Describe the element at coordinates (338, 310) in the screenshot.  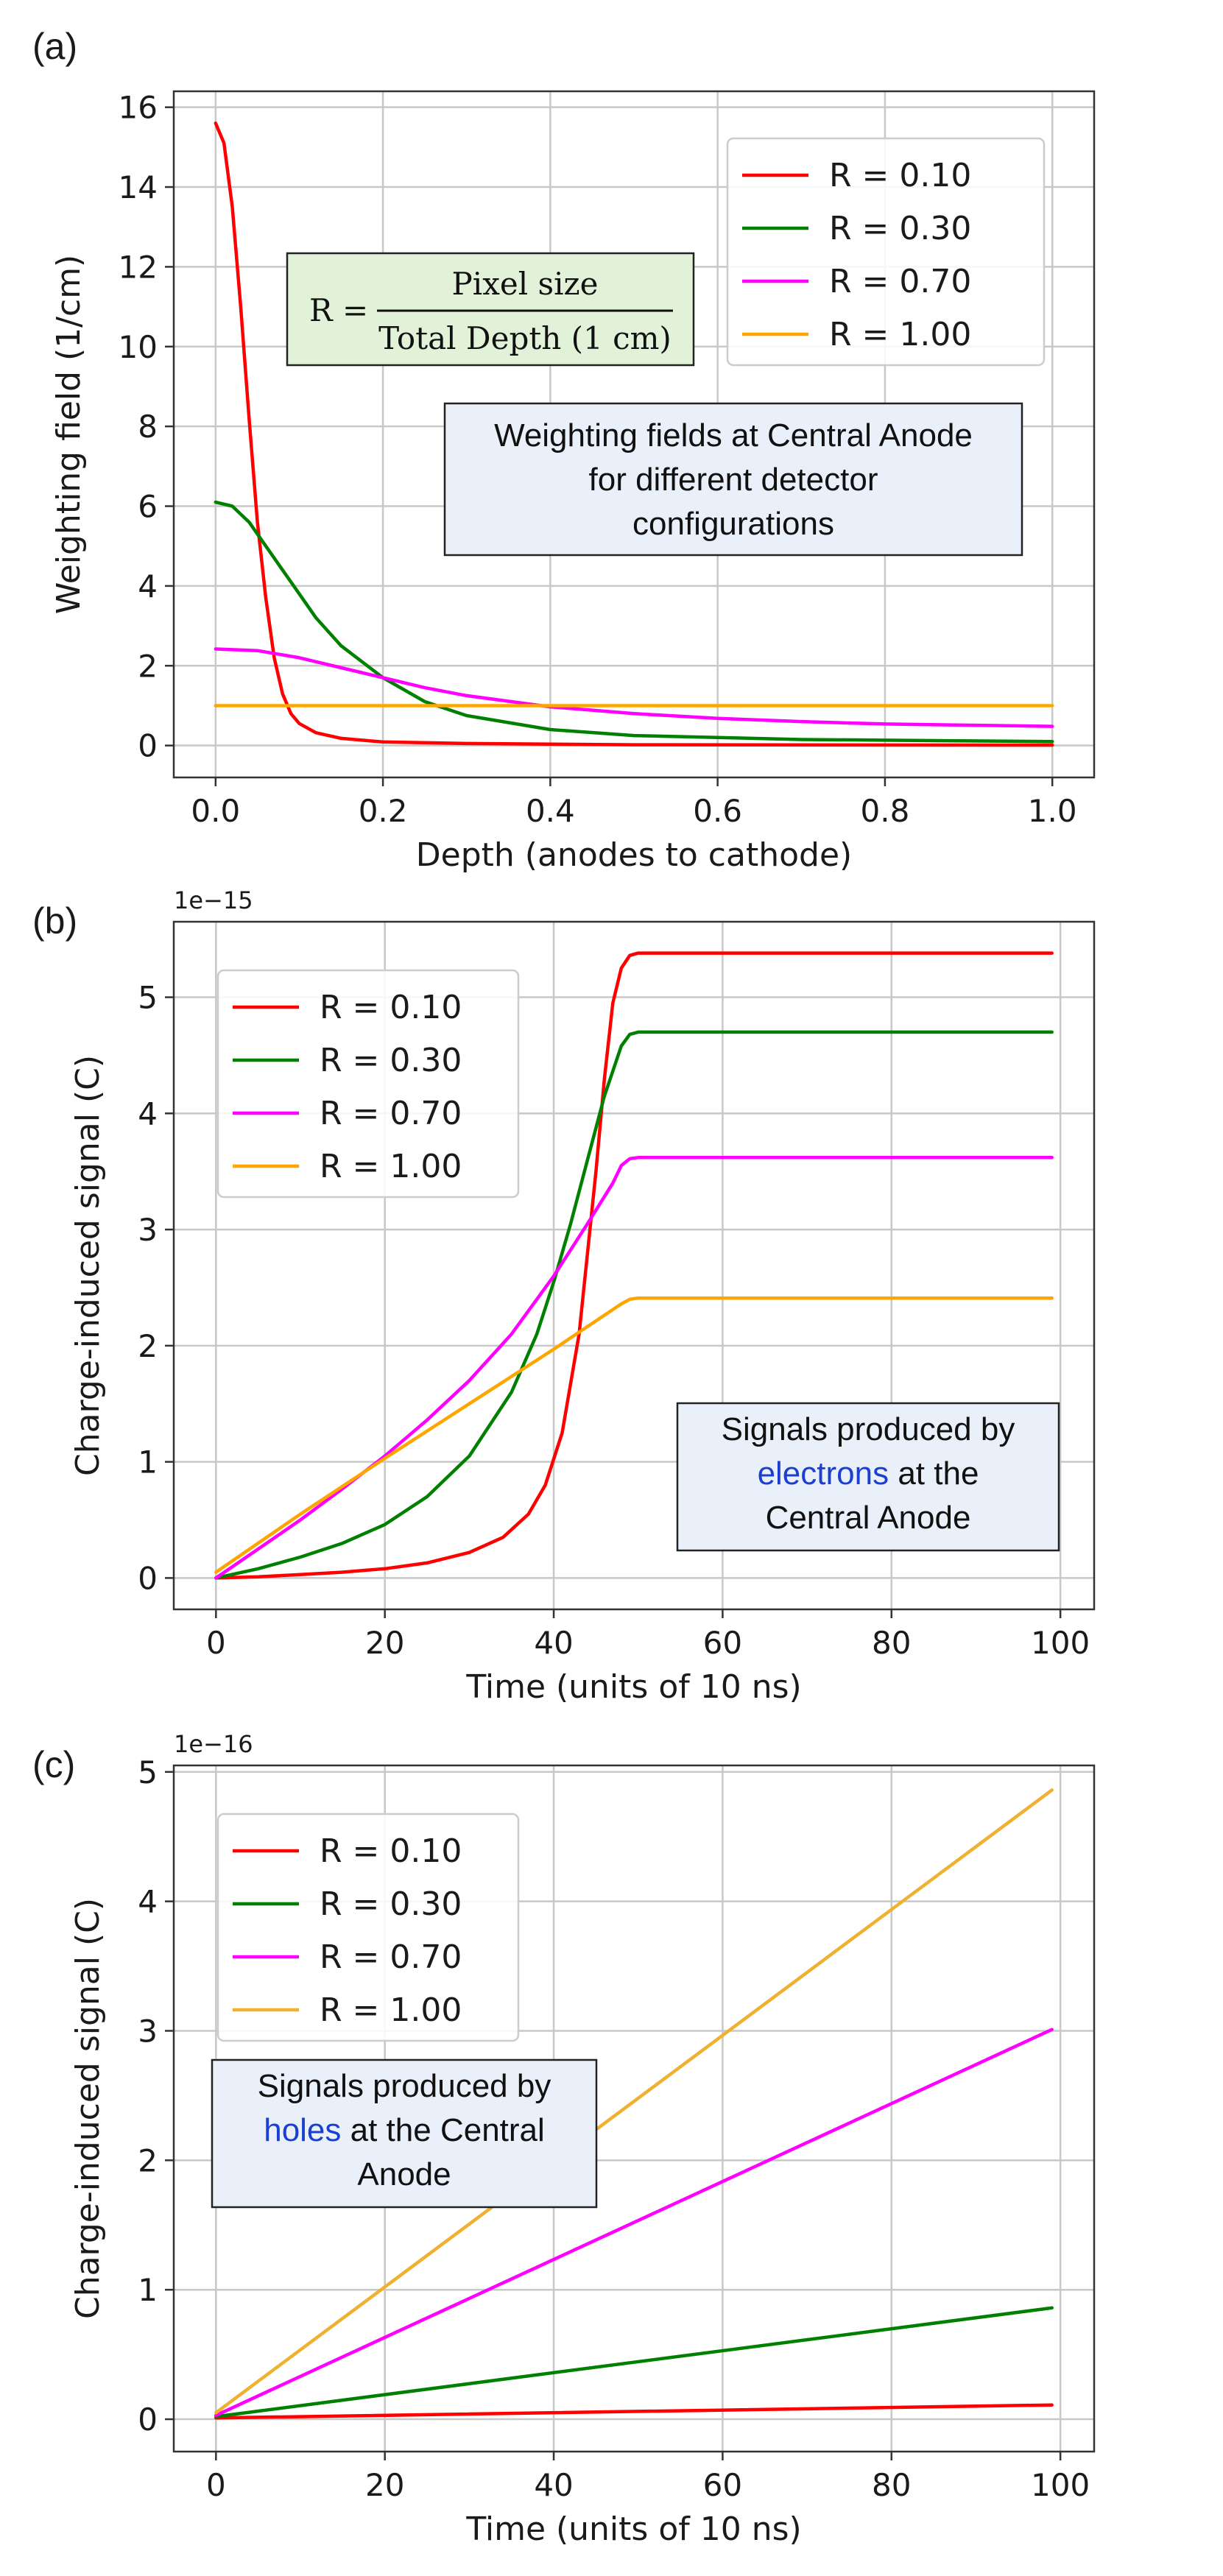
I see `formula-lhs: R =` at that location.